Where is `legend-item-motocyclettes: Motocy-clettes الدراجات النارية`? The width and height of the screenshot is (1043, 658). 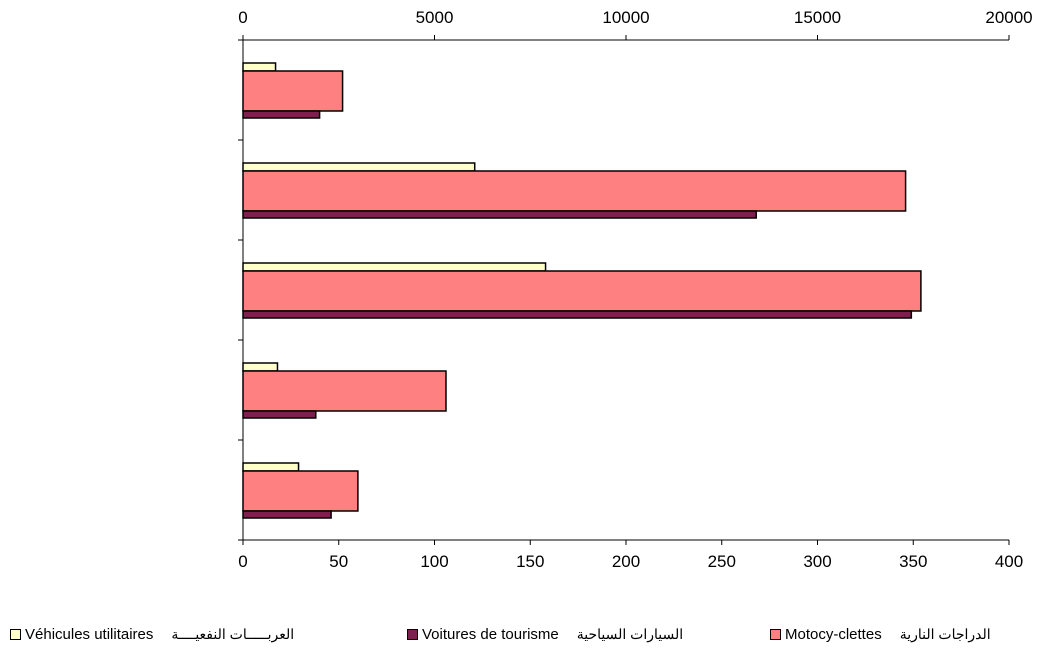
legend-item-motocyclettes: Motocy-clettes الدراجات النارية is located at coordinates (880, 634).